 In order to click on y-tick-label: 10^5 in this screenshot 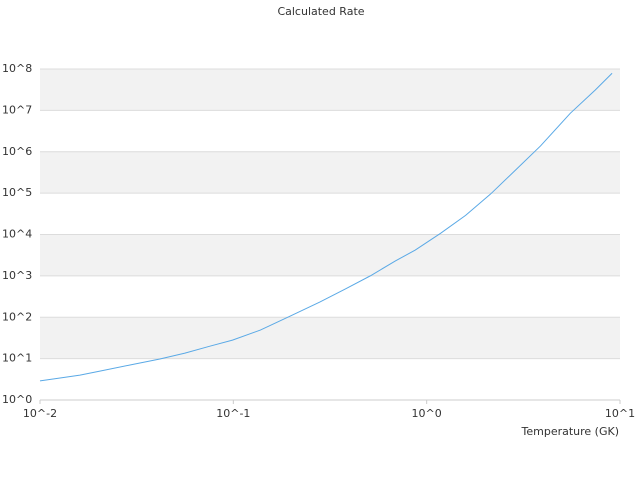, I will do `click(17, 192)`.